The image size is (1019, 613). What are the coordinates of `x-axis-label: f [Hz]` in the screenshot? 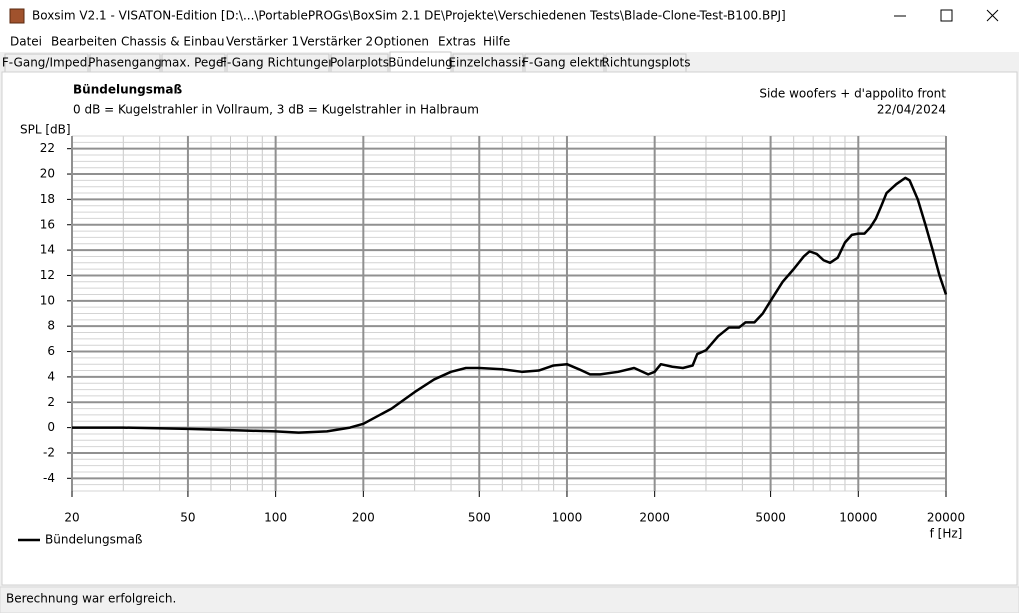 It's located at (946, 534).